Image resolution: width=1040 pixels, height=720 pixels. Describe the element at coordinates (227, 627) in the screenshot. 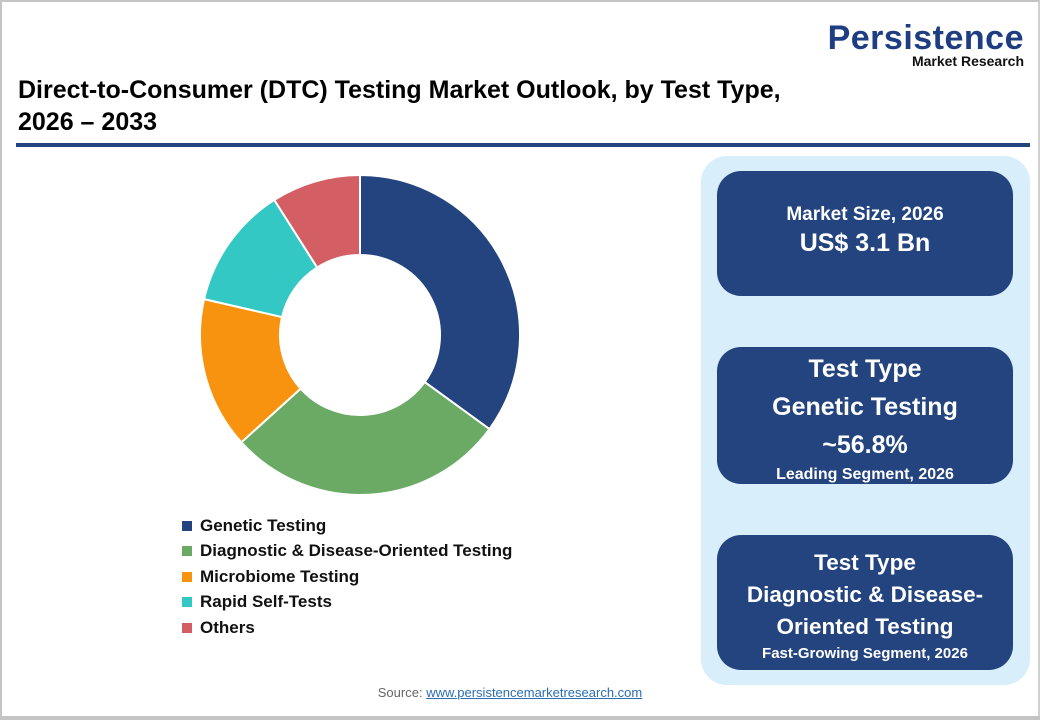

I see `legend-label: Others` at that location.